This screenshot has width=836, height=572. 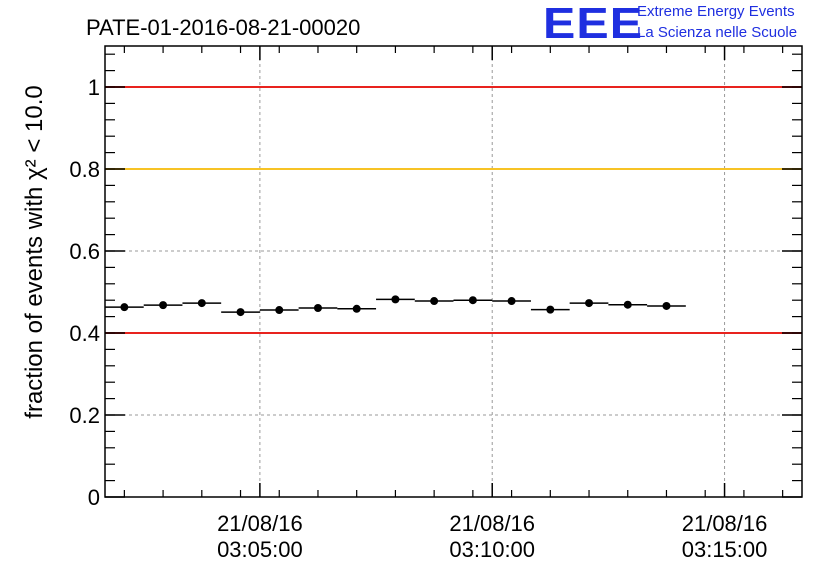 I want to click on x-tick-label-time: 03:15:00, so click(x=725, y=549).